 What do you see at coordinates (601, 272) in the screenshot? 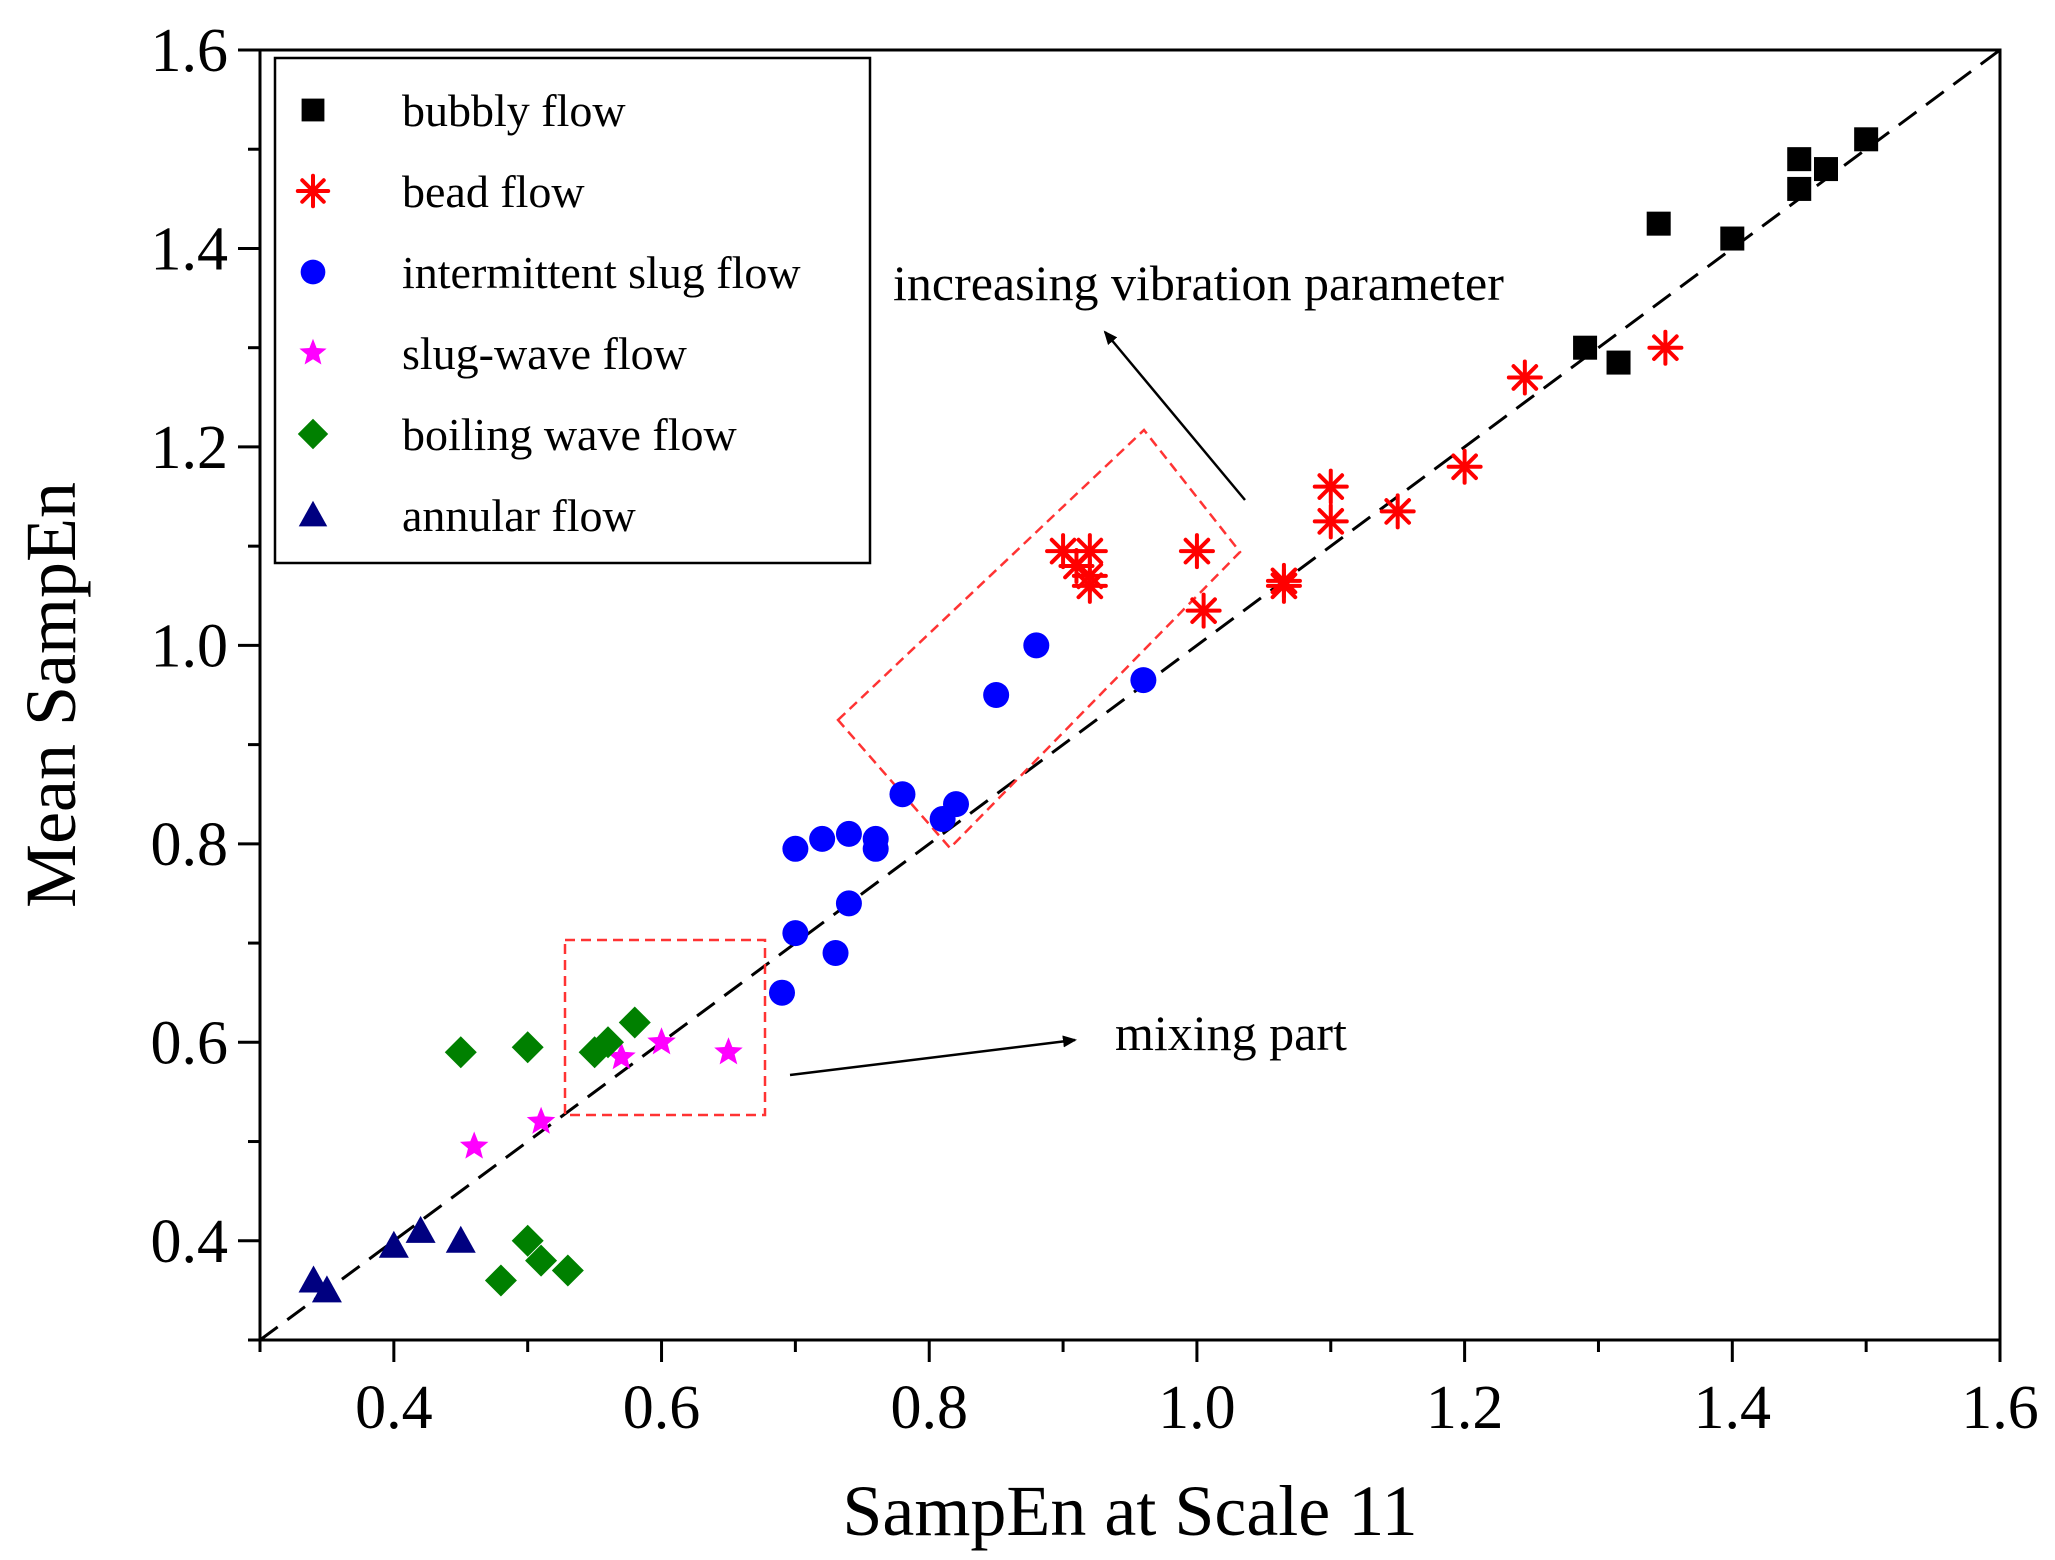
I see `legend-label-intermittent-slug-flow: intermittent slug flow` at bounding box center [601, 272].